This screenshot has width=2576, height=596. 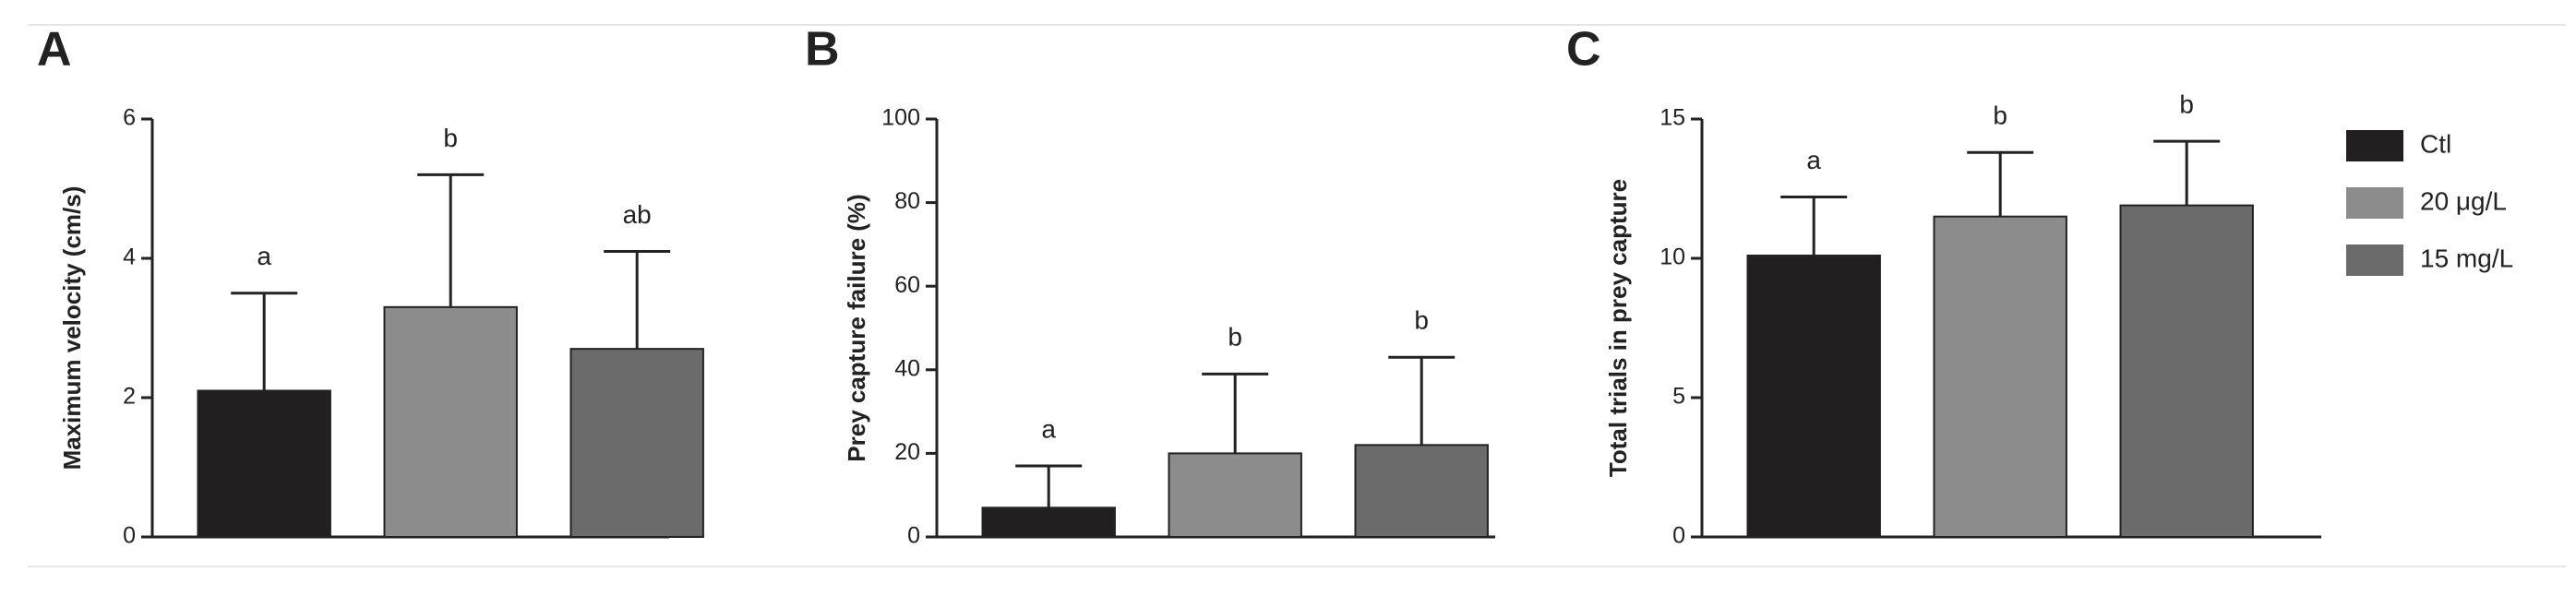 What do you see at coordinates (2464, 200) in the screenshot?
I see `legend-label: 20 μg/L` at bounding box center [2464, 200].